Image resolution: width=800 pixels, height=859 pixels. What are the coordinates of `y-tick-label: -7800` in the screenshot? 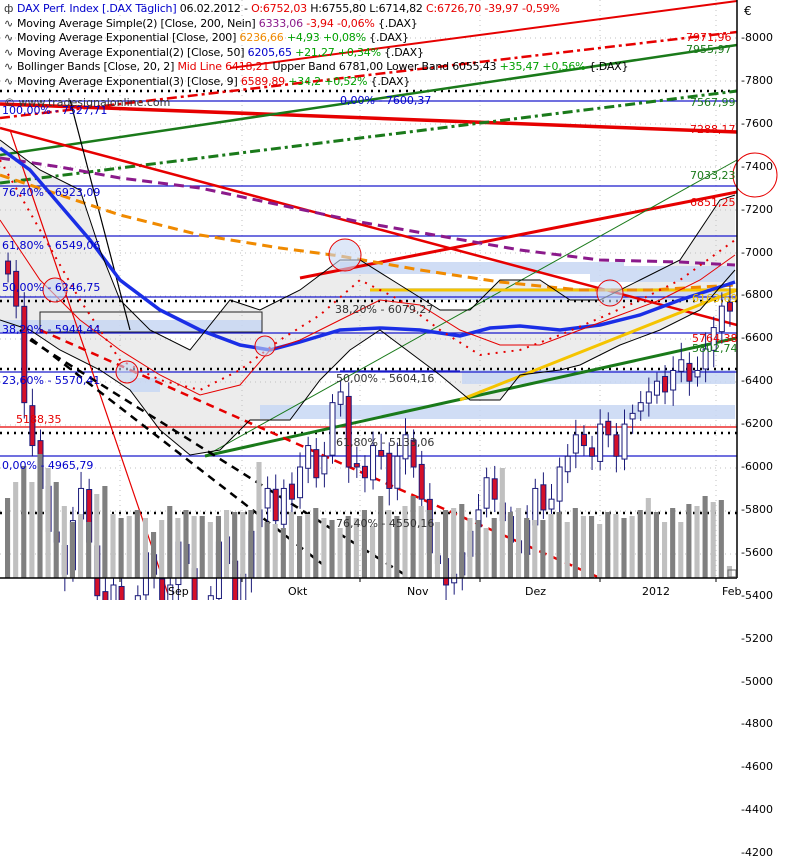 It's located at (757, 80).